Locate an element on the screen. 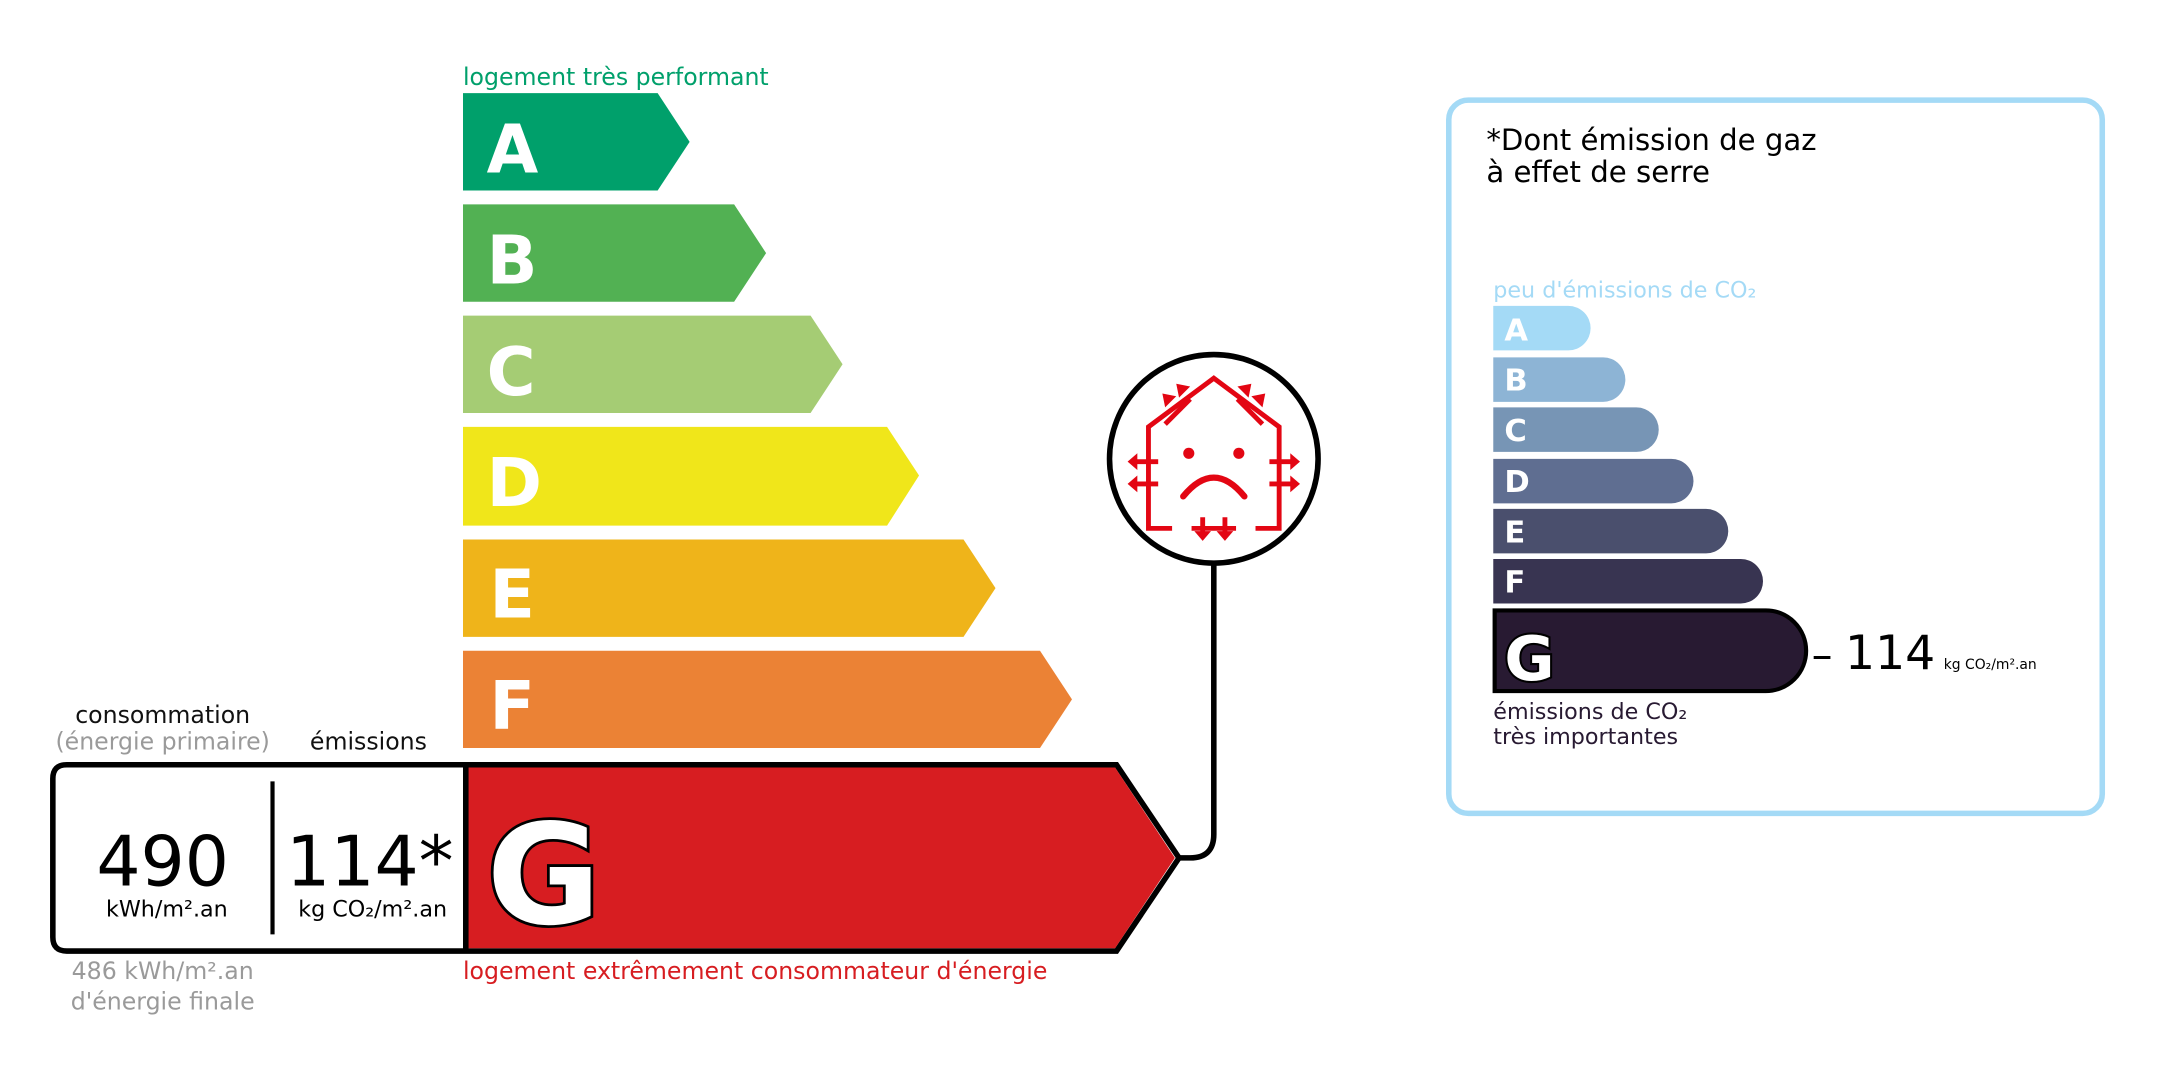 The width and height of the screenshot is (2169, 1079). energy-bar-a-shape is located at coordinates (576, 142).